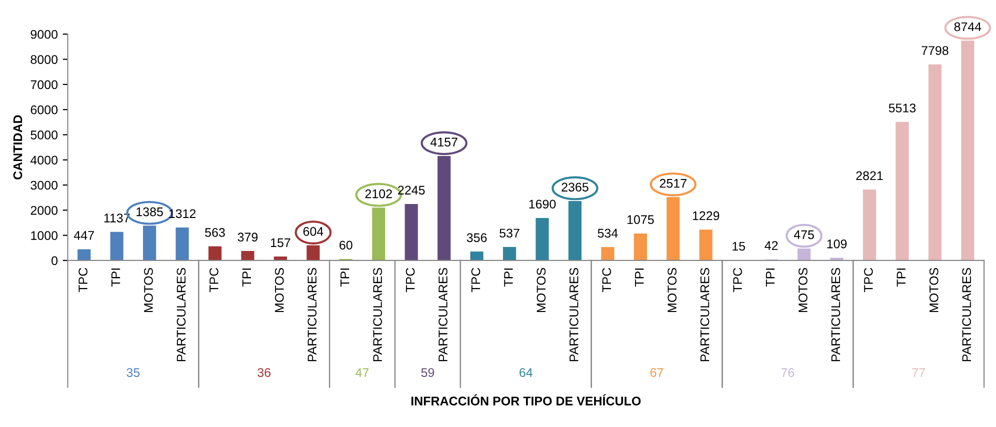 The image size is (996, 427). Describe the element at coordinates (280, 243) in the screenshot. I see `data-label: 157` at that location.